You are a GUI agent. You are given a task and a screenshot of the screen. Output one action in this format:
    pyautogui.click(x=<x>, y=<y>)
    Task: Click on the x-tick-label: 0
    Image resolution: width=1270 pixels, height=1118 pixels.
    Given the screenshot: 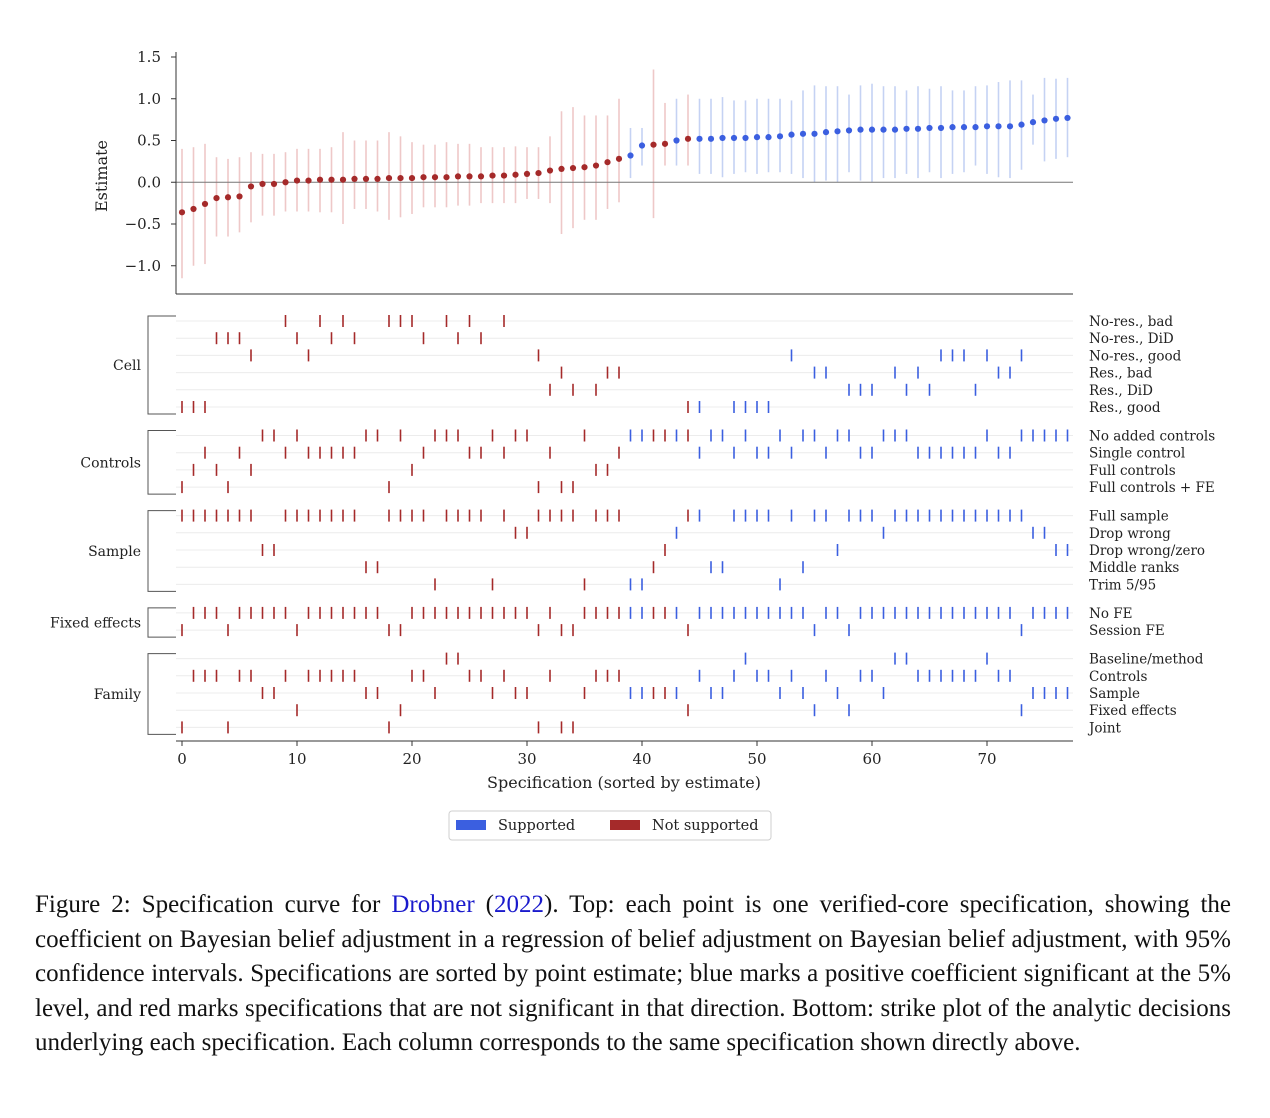 What is the action you would take?
    pyautogui.click(x=182, y=759)
    